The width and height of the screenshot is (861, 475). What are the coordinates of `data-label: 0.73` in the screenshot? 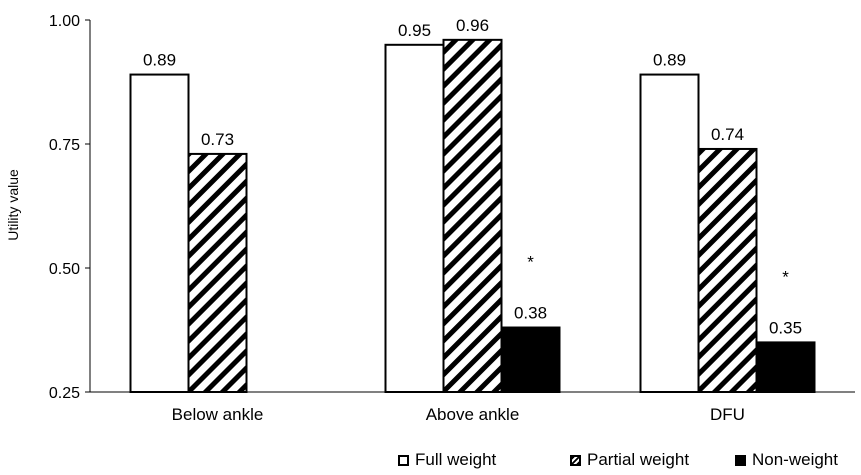 It's located at (217, 139).